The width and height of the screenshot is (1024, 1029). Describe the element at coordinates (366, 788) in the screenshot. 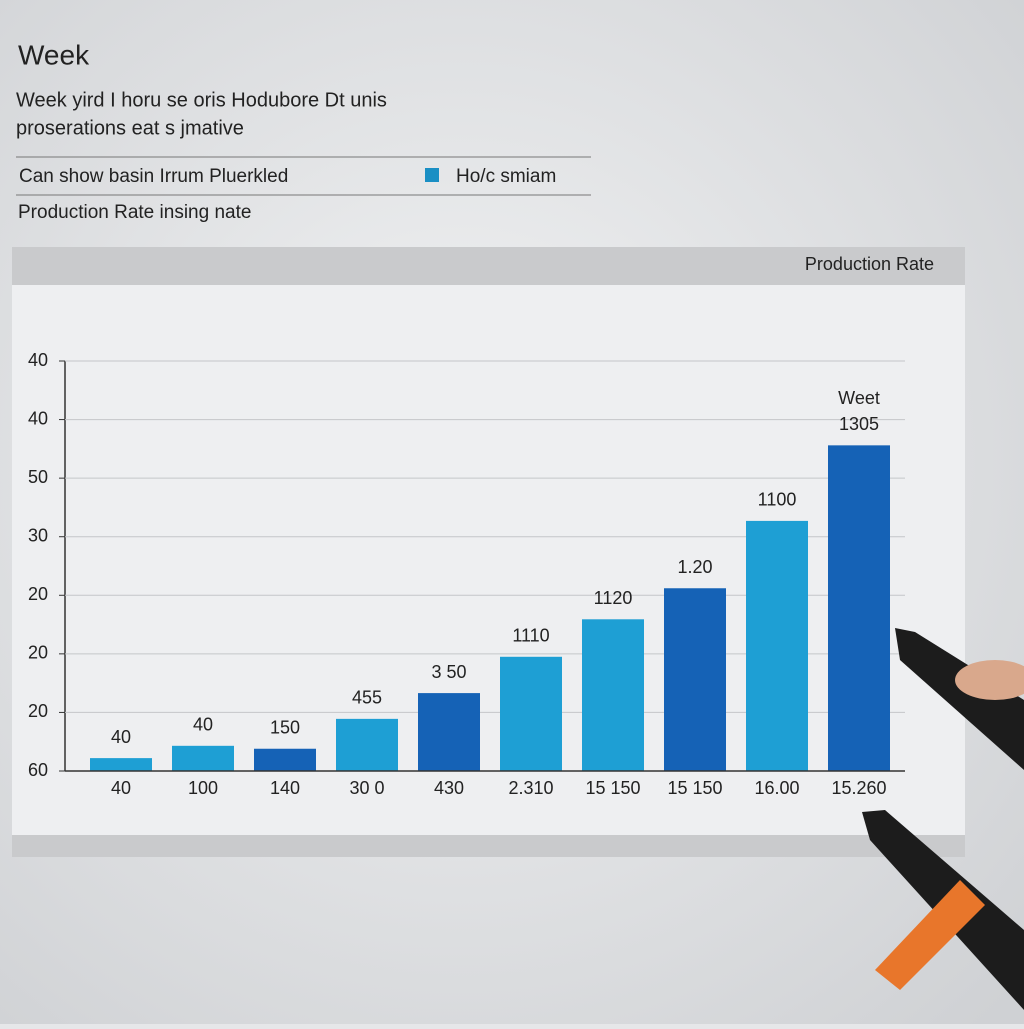

I see `x-tick-label: 30 0` at that location.